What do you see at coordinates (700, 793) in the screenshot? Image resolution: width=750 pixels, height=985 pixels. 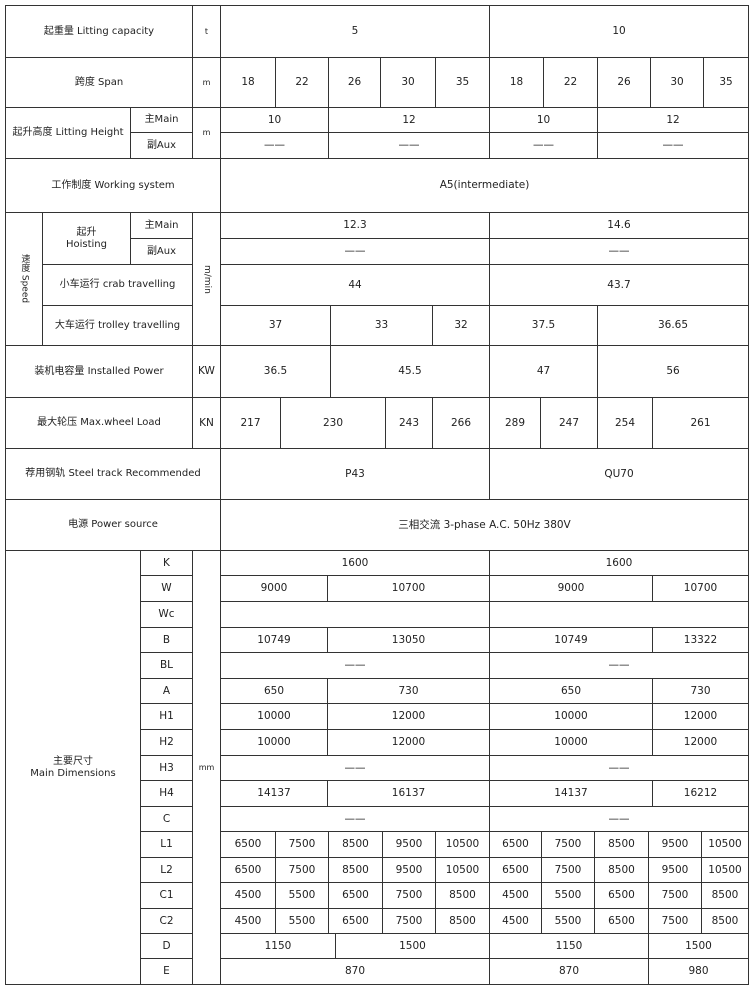 I see `value: 16212` at bounding box center [700, 793].